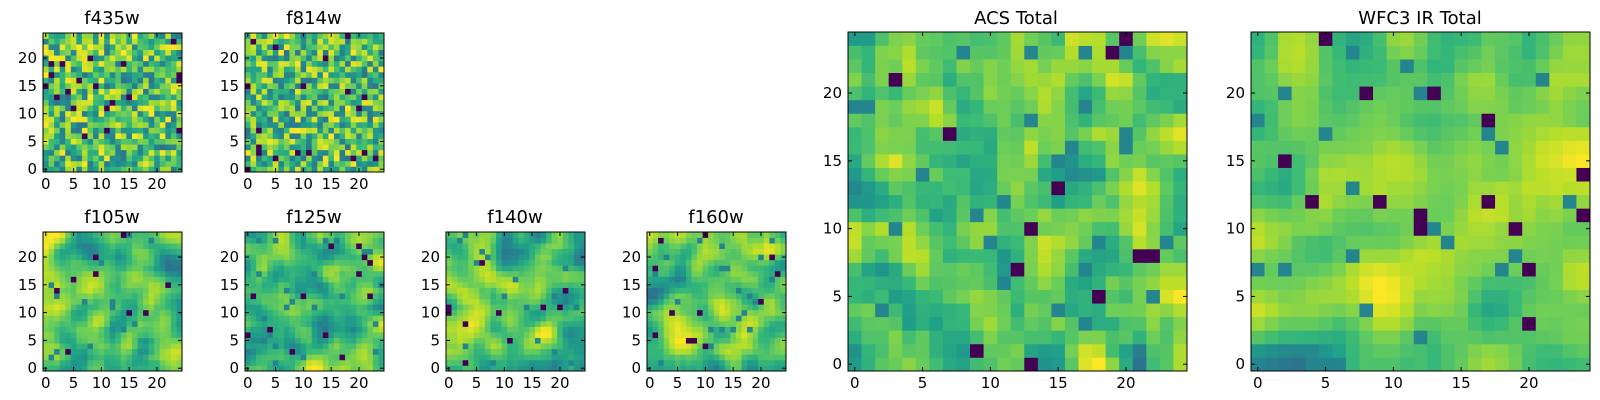  Describe the element at coordinates (1058, 383) in the screenshot. I see `x-tick-label: 15` at that location.